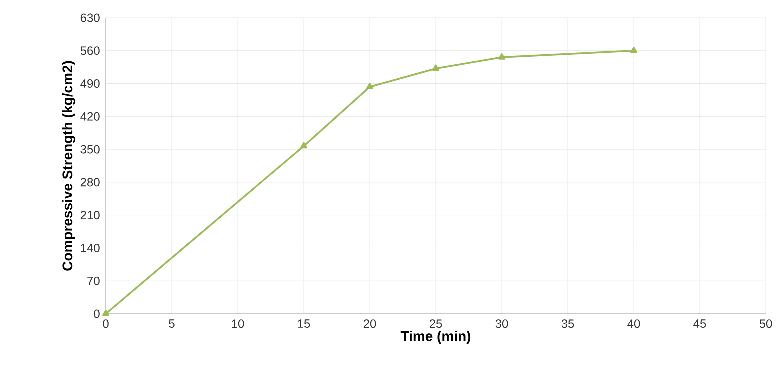 The width and height of the screenshot is (782, 376). I want to click on x-tick-label: 5, so click(172, 324).